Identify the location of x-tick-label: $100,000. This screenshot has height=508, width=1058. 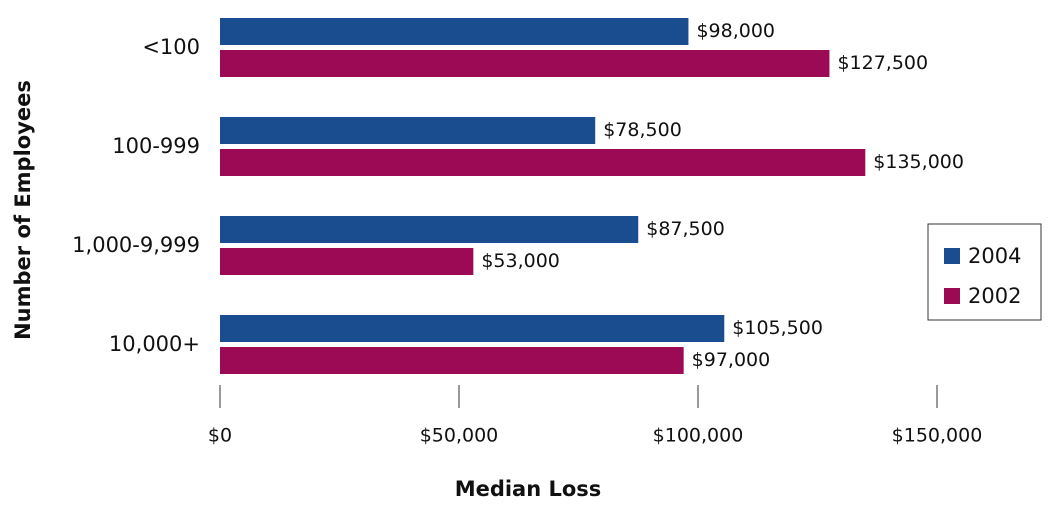
(698, 436).